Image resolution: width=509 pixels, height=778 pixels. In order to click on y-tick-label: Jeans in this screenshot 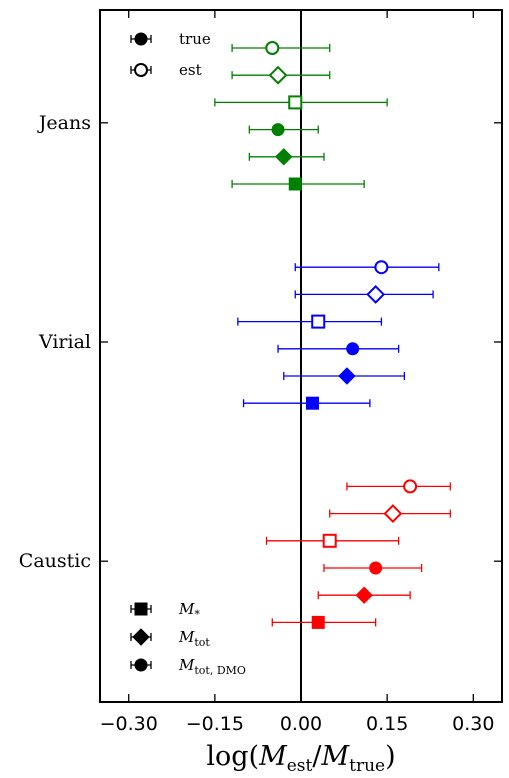, I will do `click(64, 123)`.